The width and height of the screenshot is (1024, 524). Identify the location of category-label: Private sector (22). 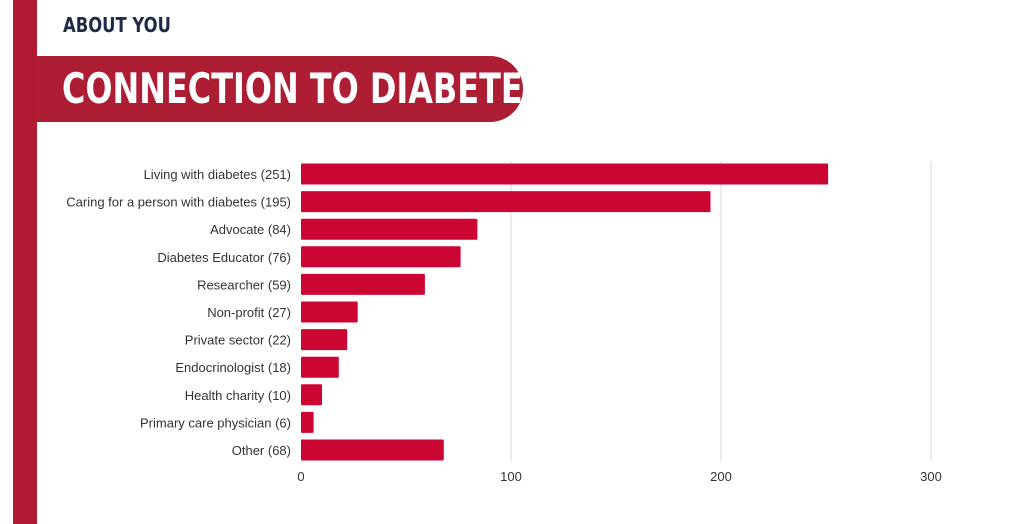
(238, 340).